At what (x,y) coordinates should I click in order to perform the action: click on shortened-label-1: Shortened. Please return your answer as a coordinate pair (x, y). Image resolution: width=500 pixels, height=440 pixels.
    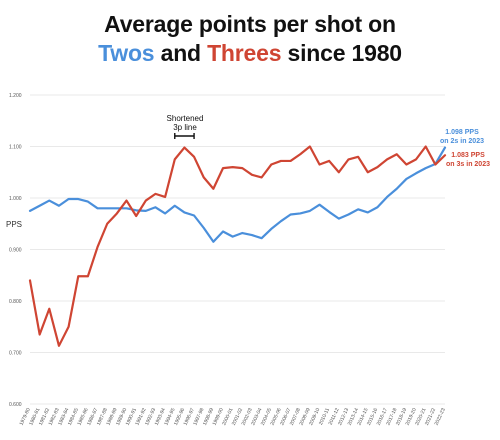
    Looking at the image, I should click on (185, 118).